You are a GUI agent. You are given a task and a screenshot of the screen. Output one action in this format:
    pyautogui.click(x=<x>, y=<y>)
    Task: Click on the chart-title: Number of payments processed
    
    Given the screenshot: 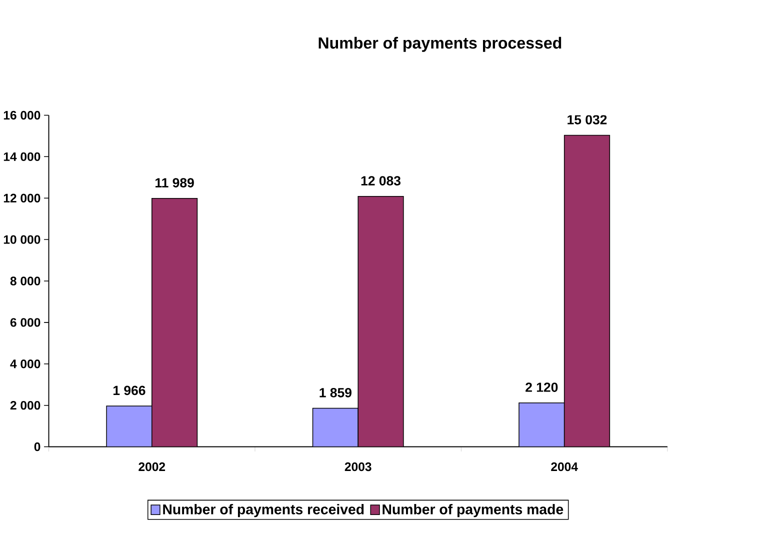 What is the action you would take?
    pyautogui.click(x=440, y=44)
    